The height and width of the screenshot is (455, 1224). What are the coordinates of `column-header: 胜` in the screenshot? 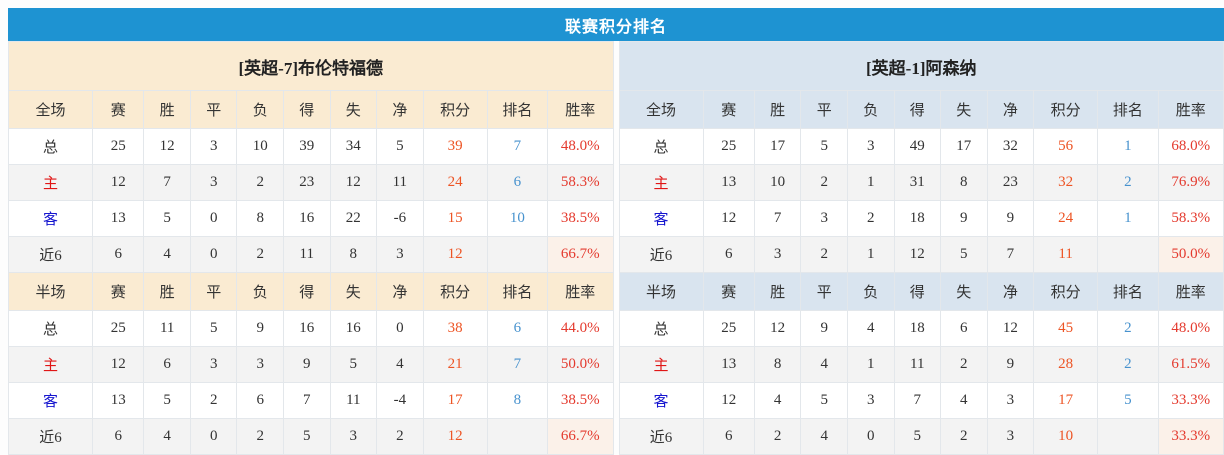 It's located at (167, 110).